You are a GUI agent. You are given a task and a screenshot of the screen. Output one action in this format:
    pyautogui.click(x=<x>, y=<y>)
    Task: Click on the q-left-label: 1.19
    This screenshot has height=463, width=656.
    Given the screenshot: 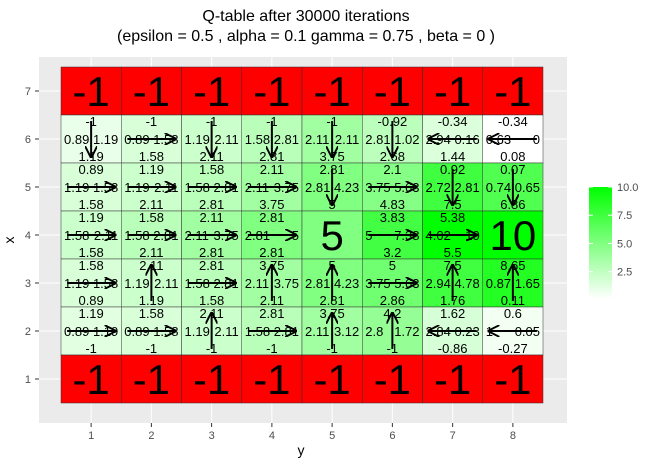 What is the action you would take?
    pyautogui.click(x=197, y=331)
    